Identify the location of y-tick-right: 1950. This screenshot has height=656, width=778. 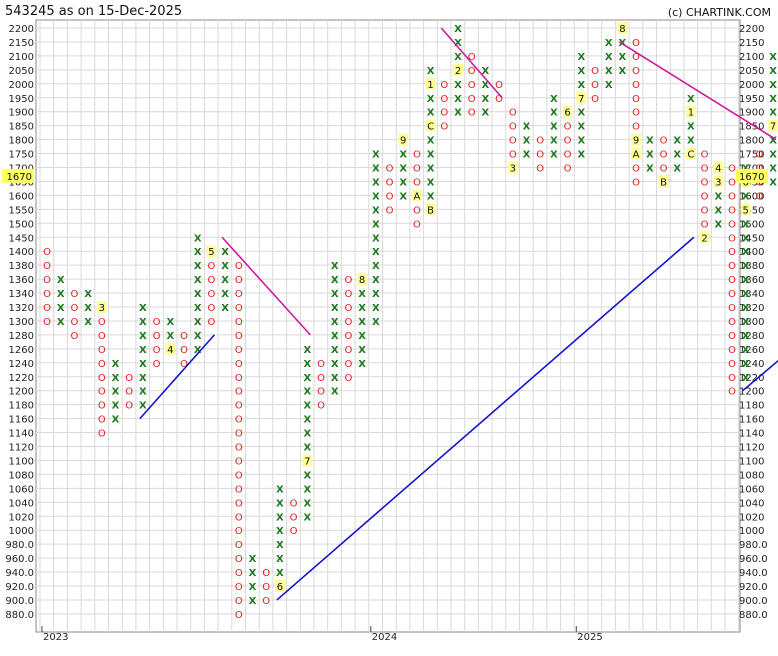
(751, 99).